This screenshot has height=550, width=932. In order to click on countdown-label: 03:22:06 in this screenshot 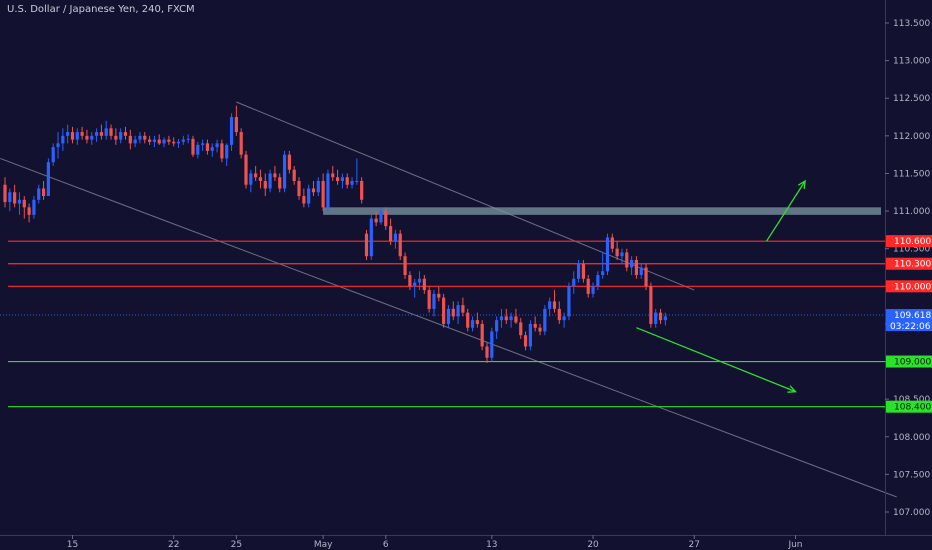, I will do `click(910, 327)`.